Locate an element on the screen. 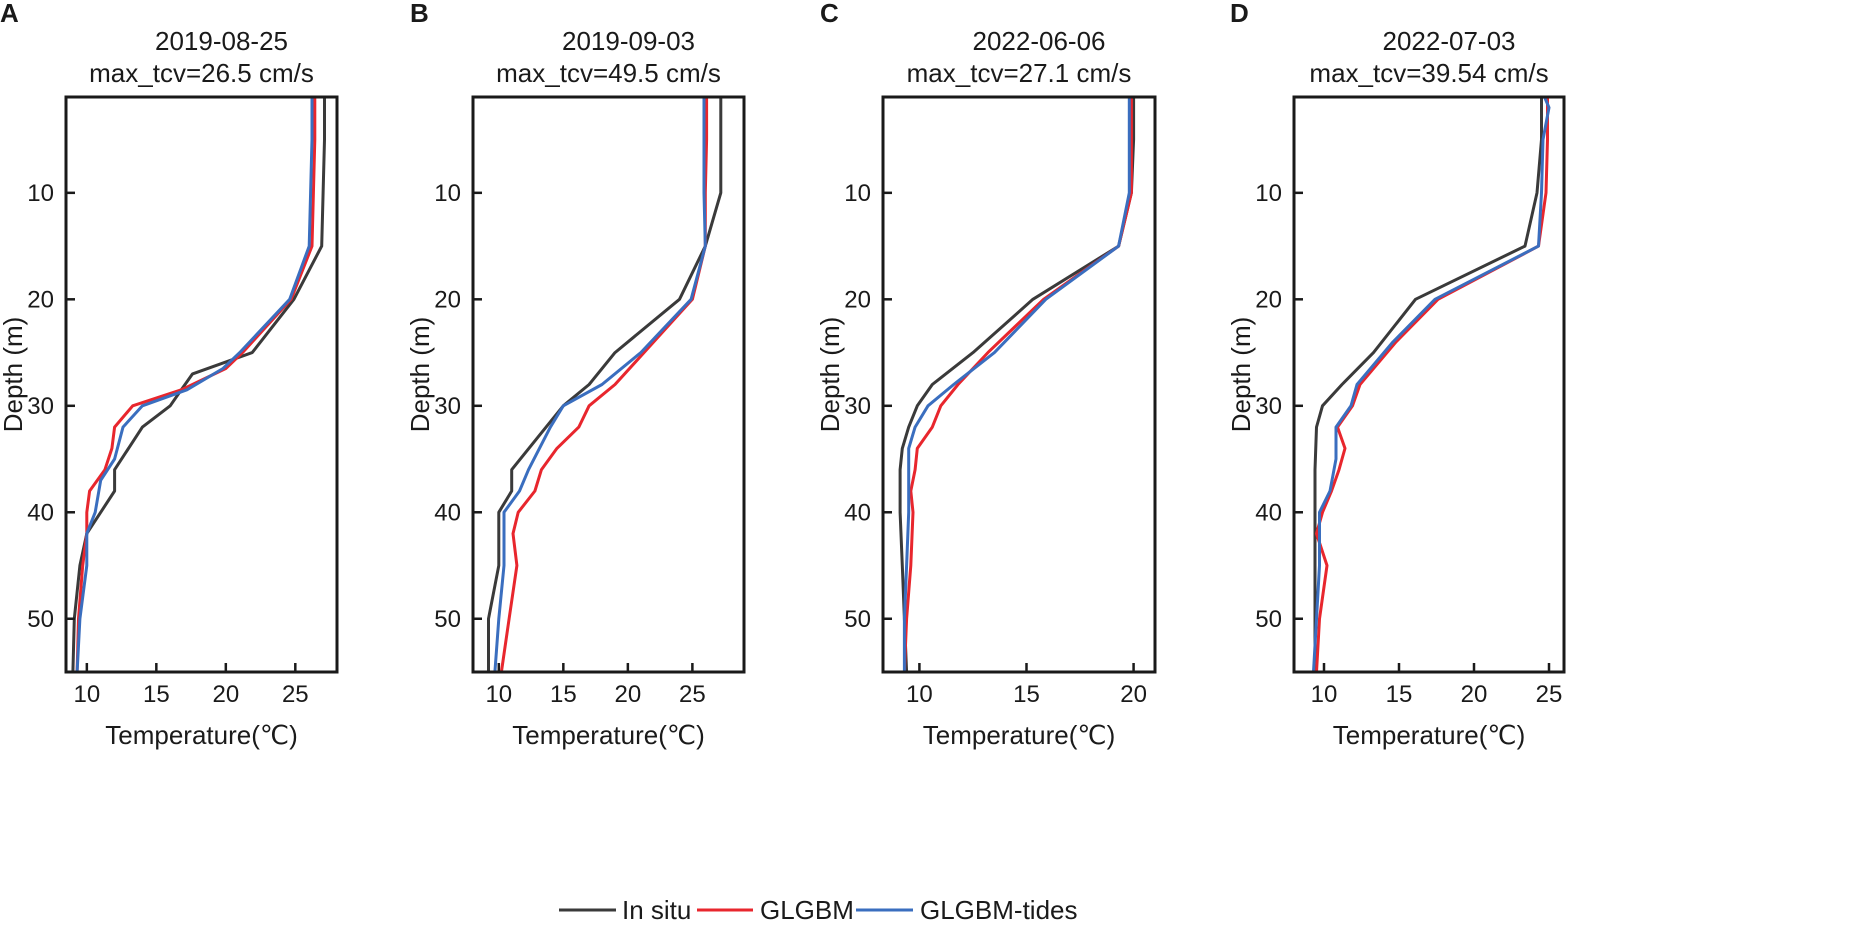  legend: In situ GLGBM GLGBM-tides is located at coordinates (818, 910).